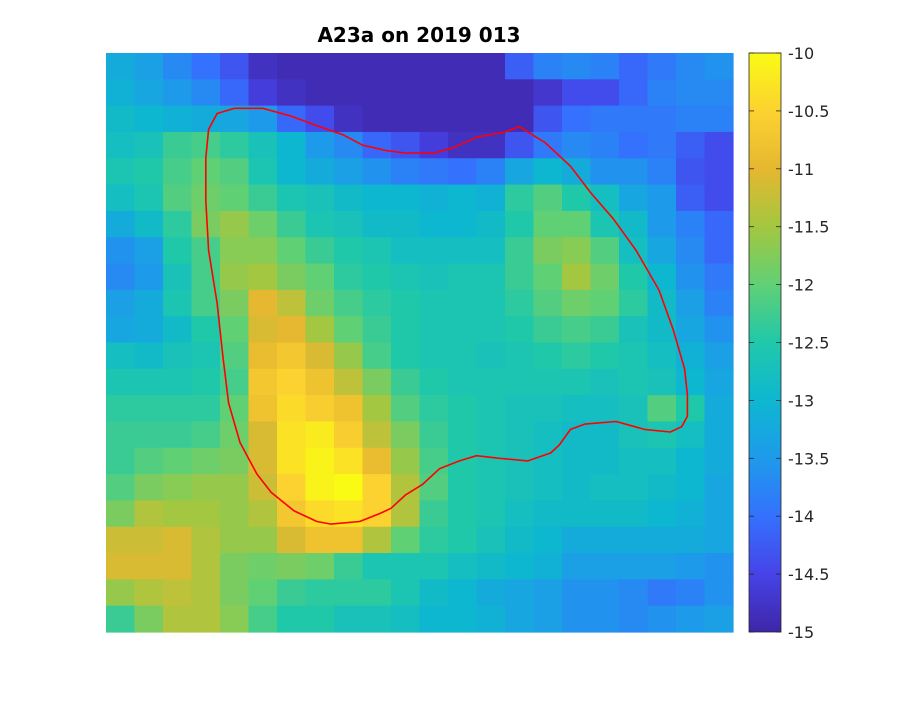  Describe the element at coordinates (801, 169) in the screenshot. I see `colorbar-tick-label: -11` at that location.